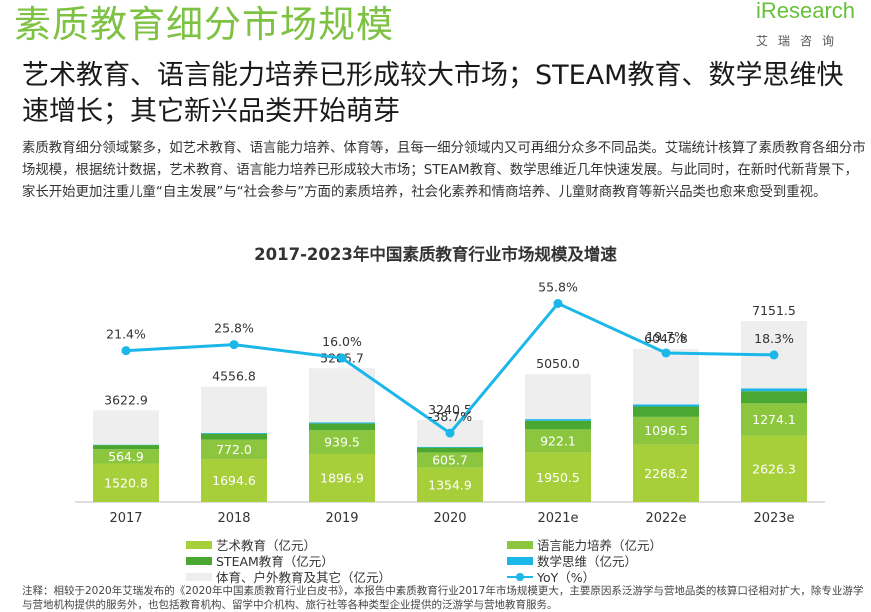  What do you see at coordinates (234, 480) in the screenshot?
I see `bar-value-label: 1694.6` at bounding box center [234, 480].